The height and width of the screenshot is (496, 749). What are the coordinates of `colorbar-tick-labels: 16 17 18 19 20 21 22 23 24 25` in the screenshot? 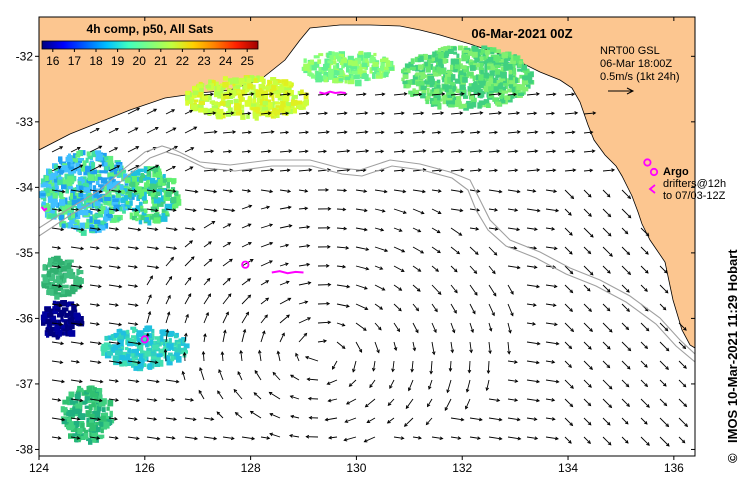 It's located at (150, 61).